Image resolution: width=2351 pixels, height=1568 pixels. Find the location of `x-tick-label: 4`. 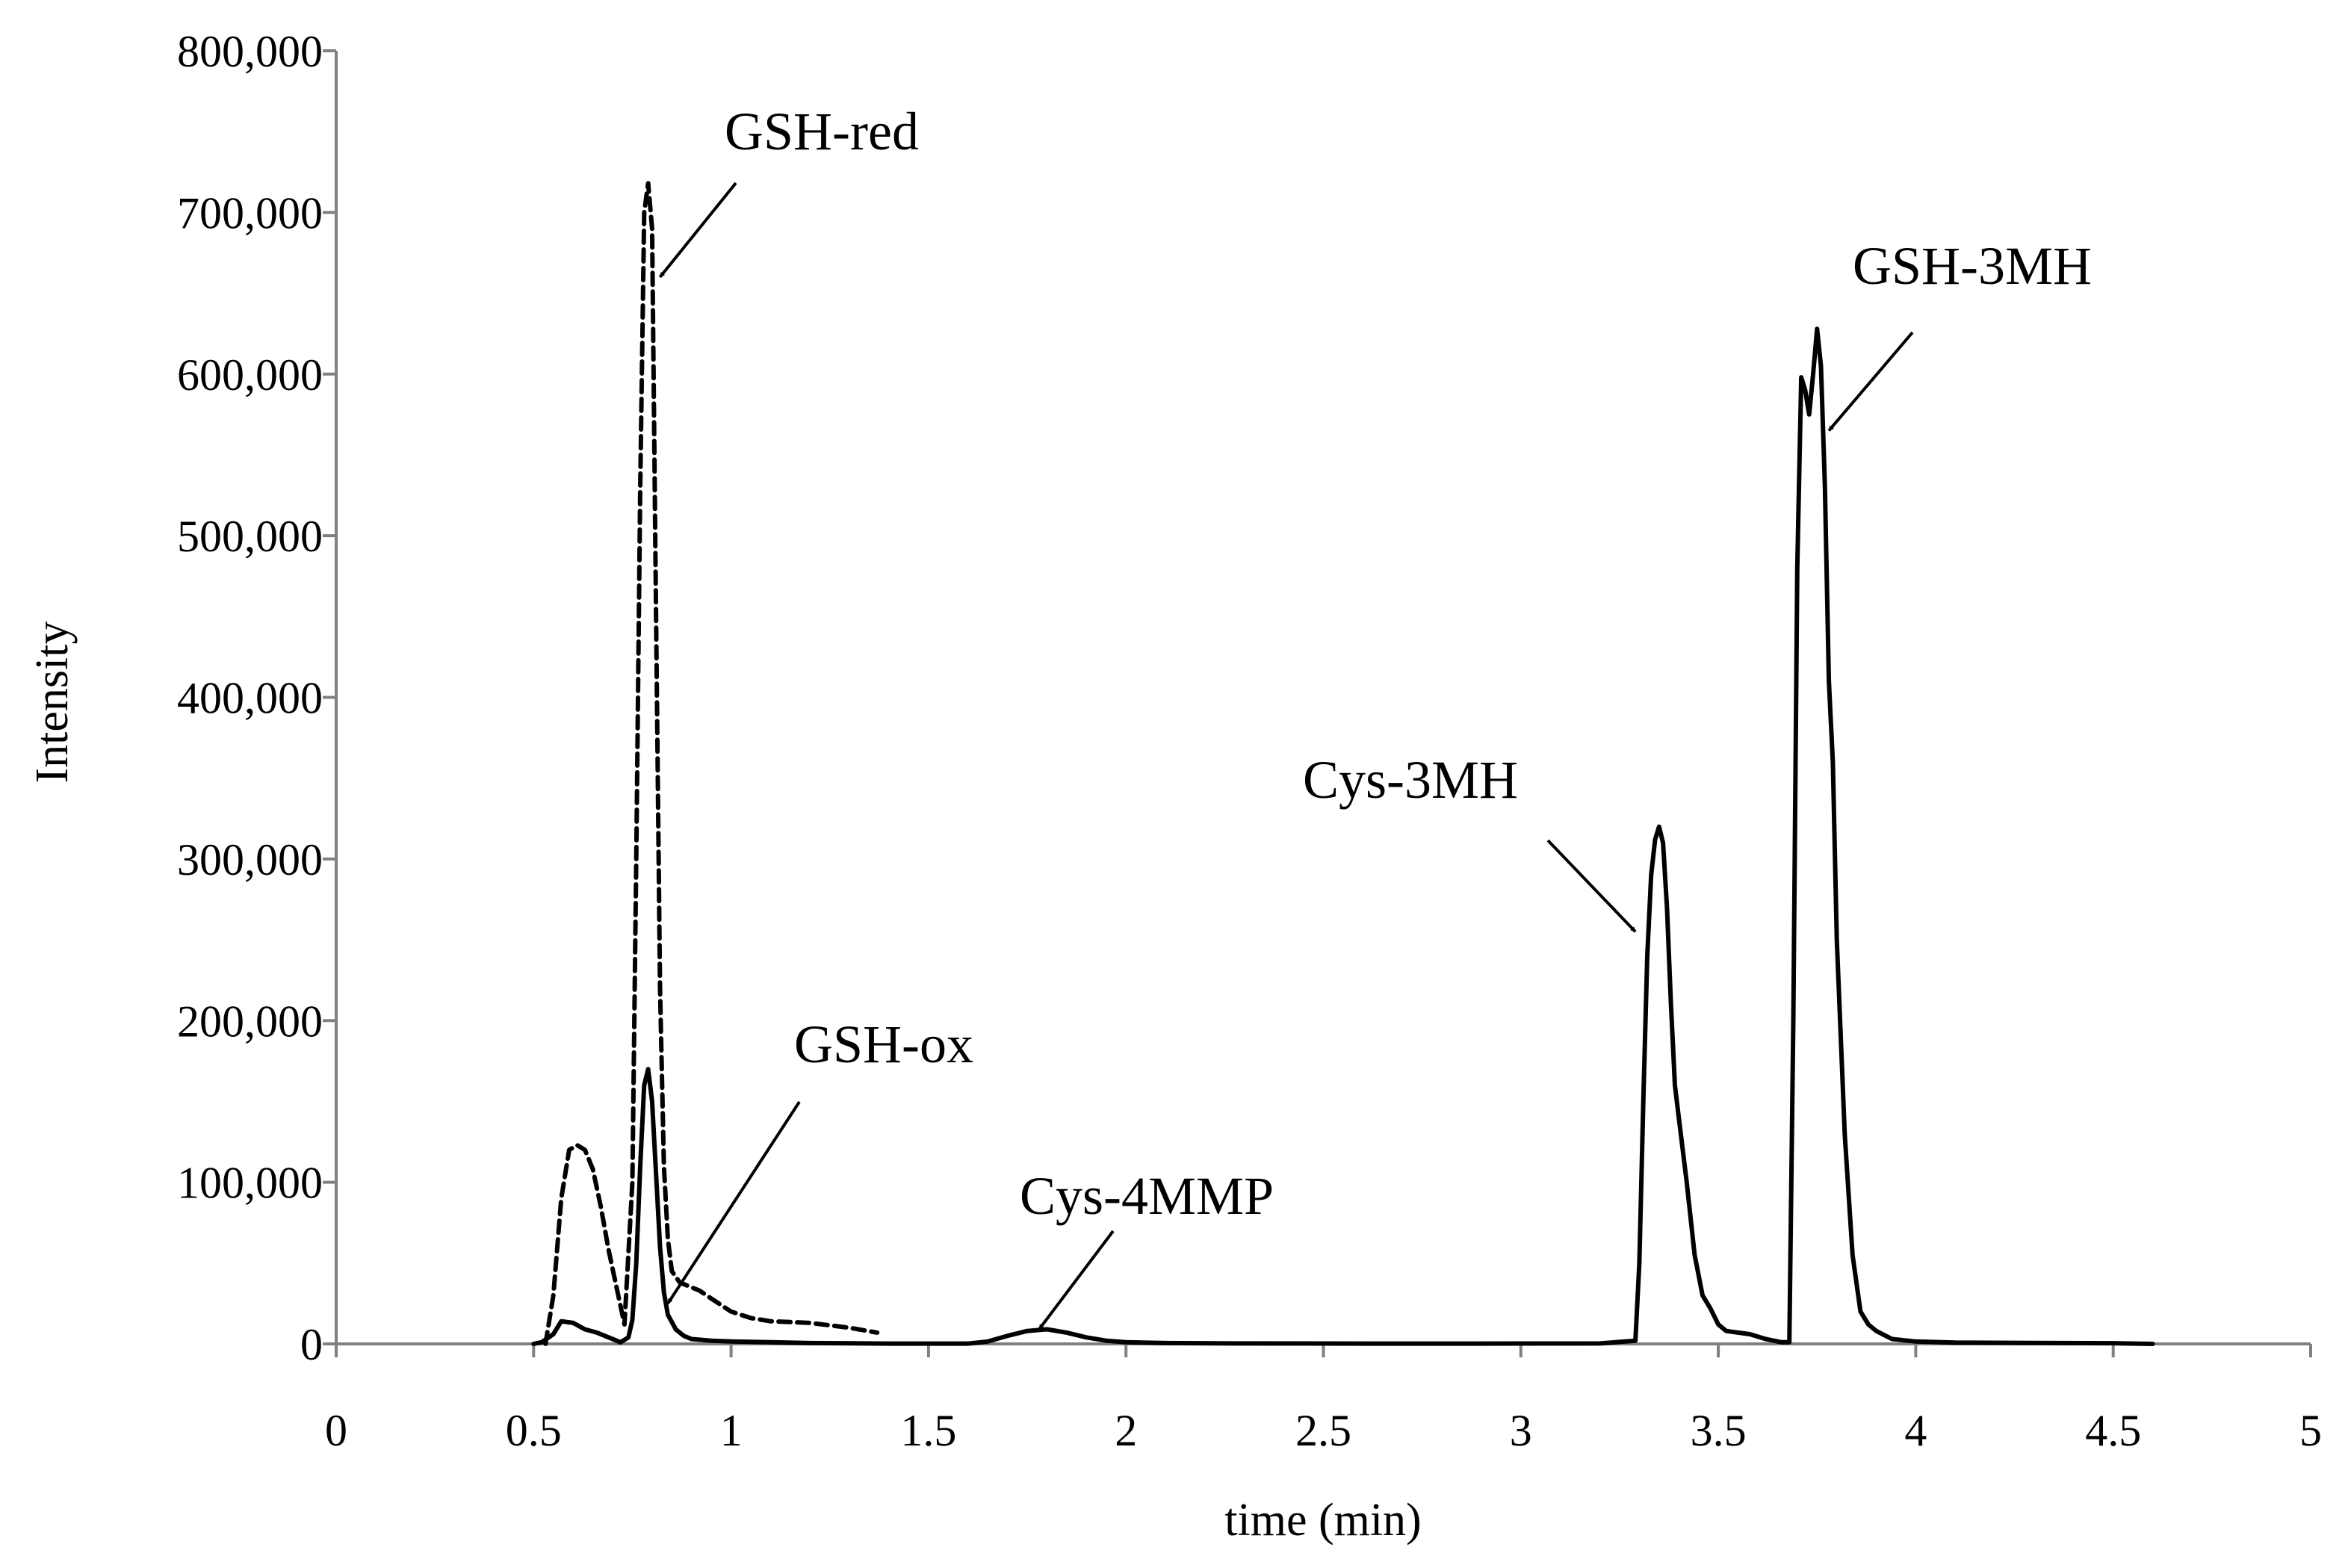

x-tick-label: 4 is located at coordinates (1916, 1431).